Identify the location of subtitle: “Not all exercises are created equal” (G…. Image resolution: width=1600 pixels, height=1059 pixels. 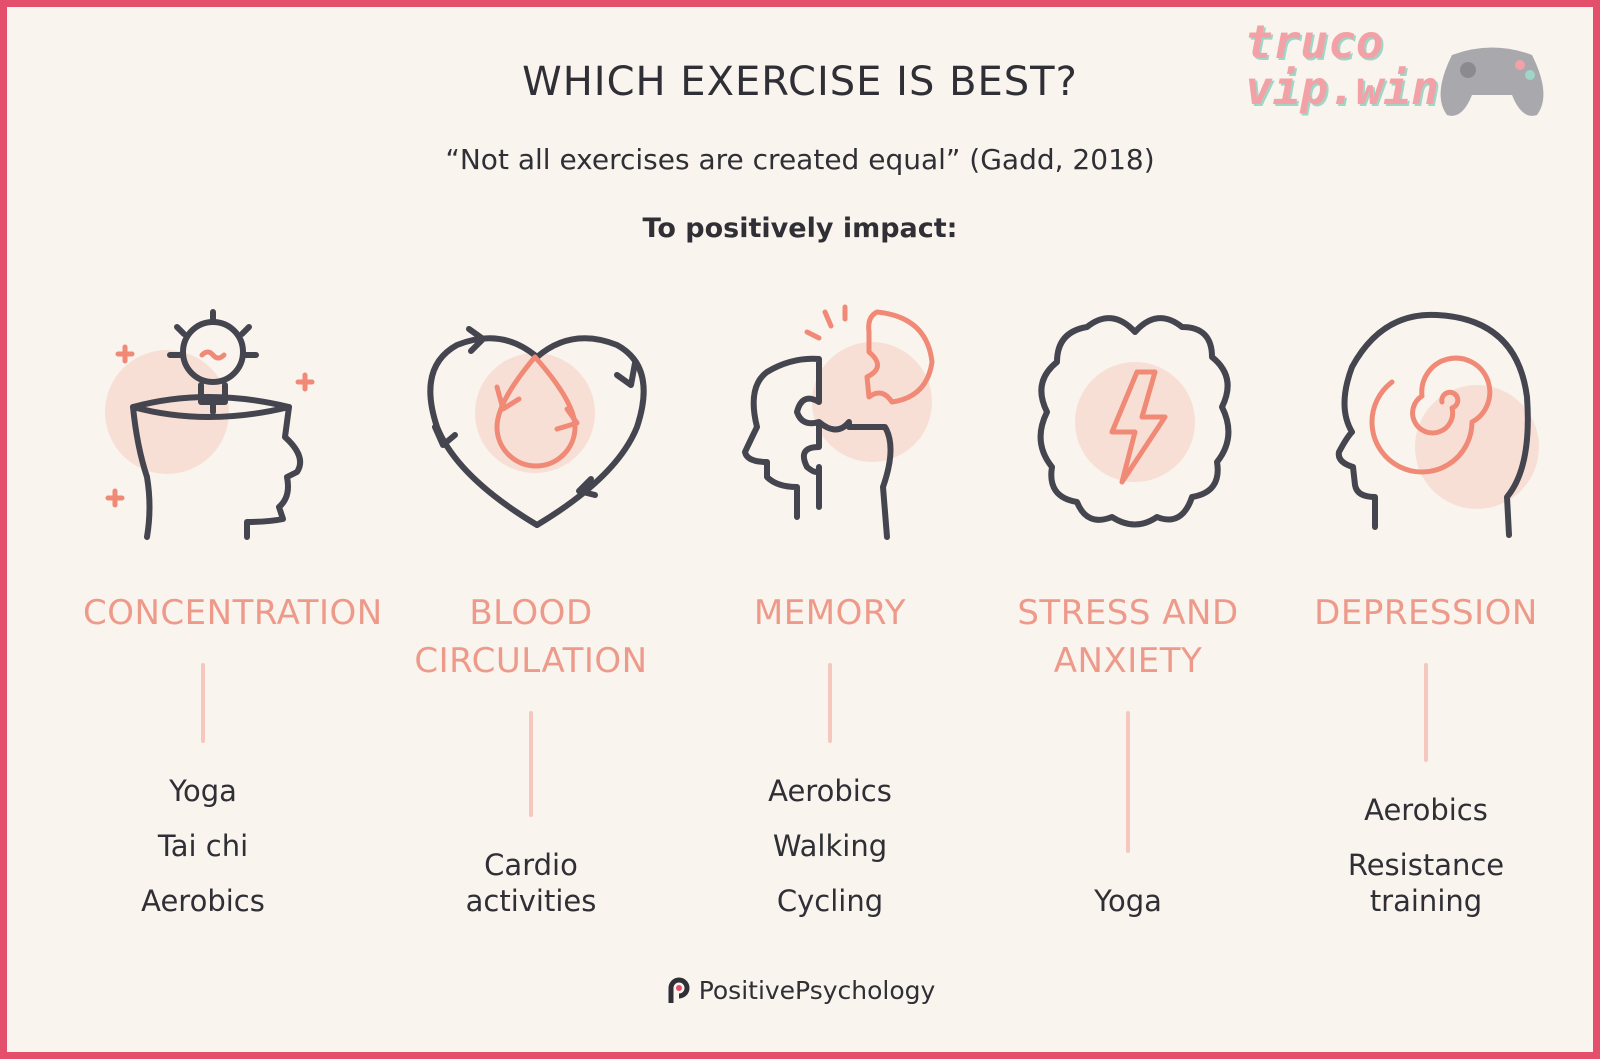
(800, 159).